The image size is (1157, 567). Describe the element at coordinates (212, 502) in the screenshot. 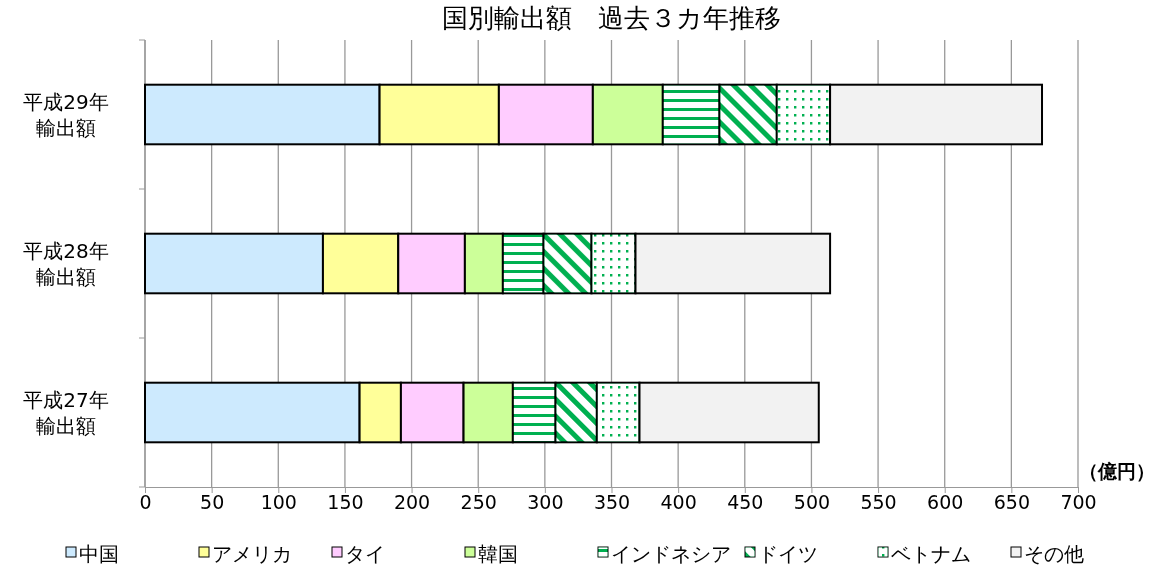

I see `x-tick-label: 50` at that location.